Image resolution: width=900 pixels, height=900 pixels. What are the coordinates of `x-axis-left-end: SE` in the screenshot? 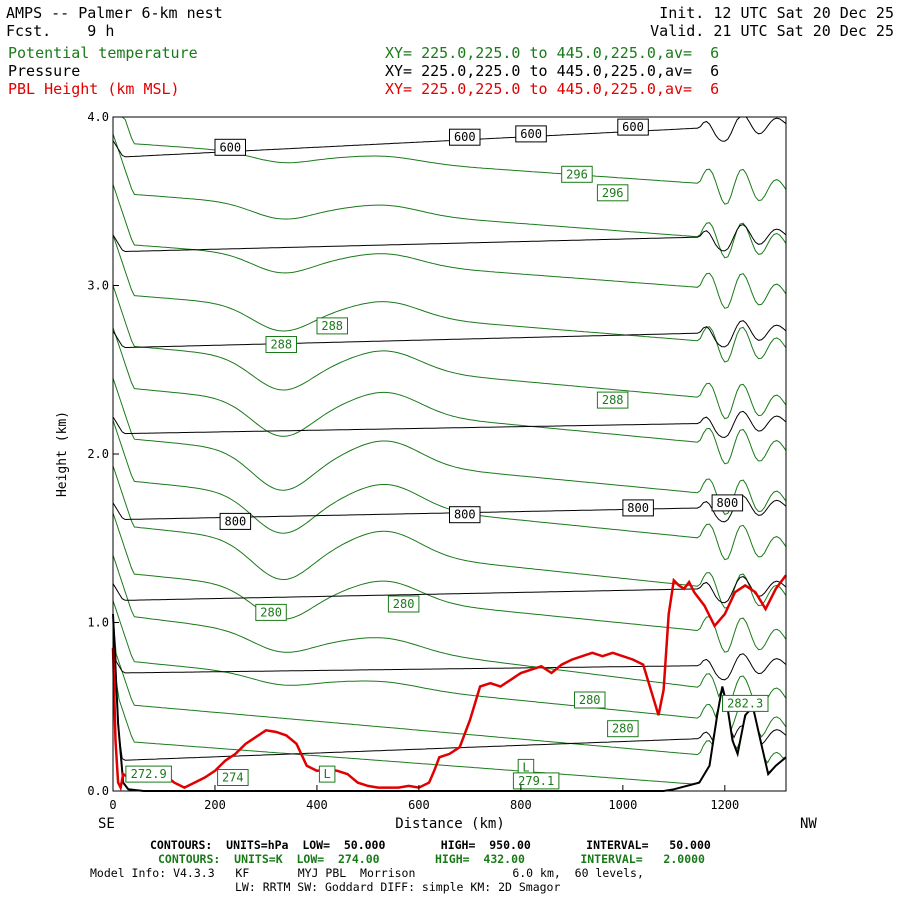 It's located at (106, 824).